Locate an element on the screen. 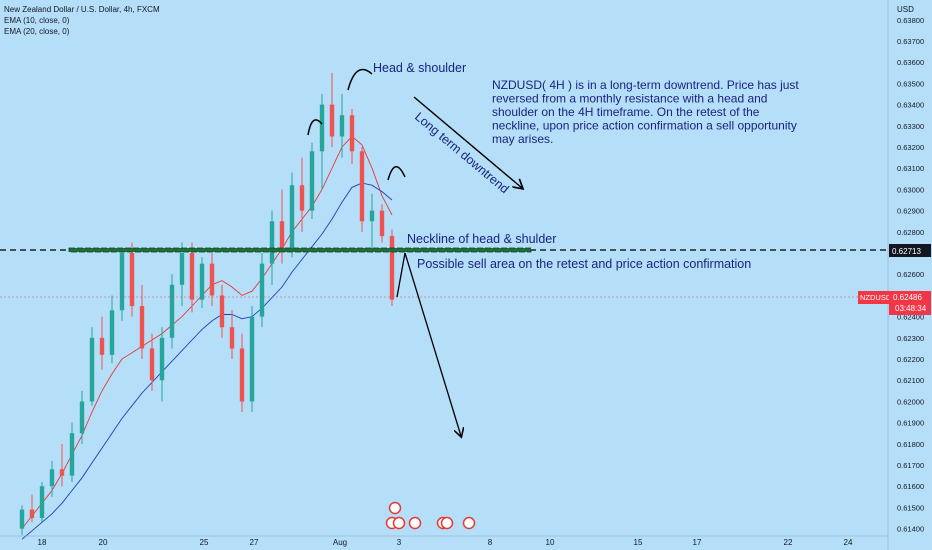 The width and height of the screenshot is (932, 550). y-tick-label: 0.61400 is located at coordinates (910, 529).